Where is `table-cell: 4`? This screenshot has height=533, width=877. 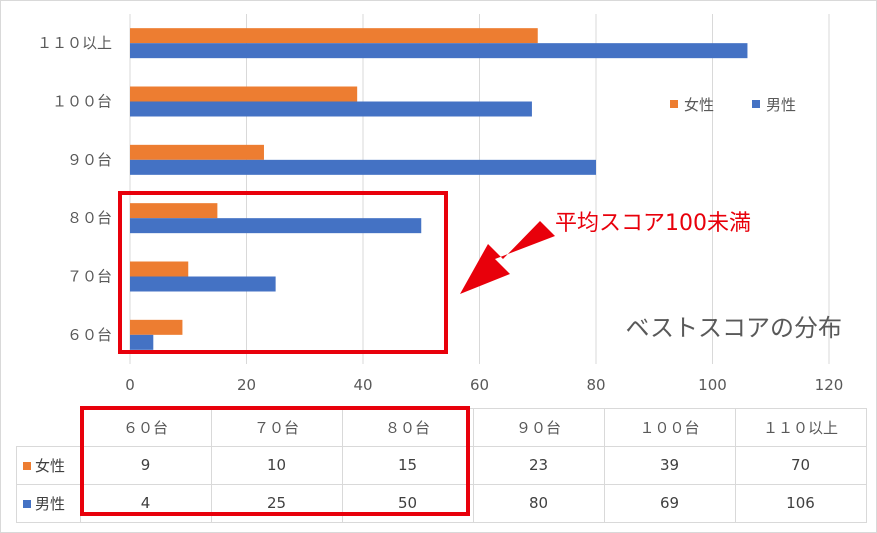
table-cell: 4 is located at coordinates (145, 503).